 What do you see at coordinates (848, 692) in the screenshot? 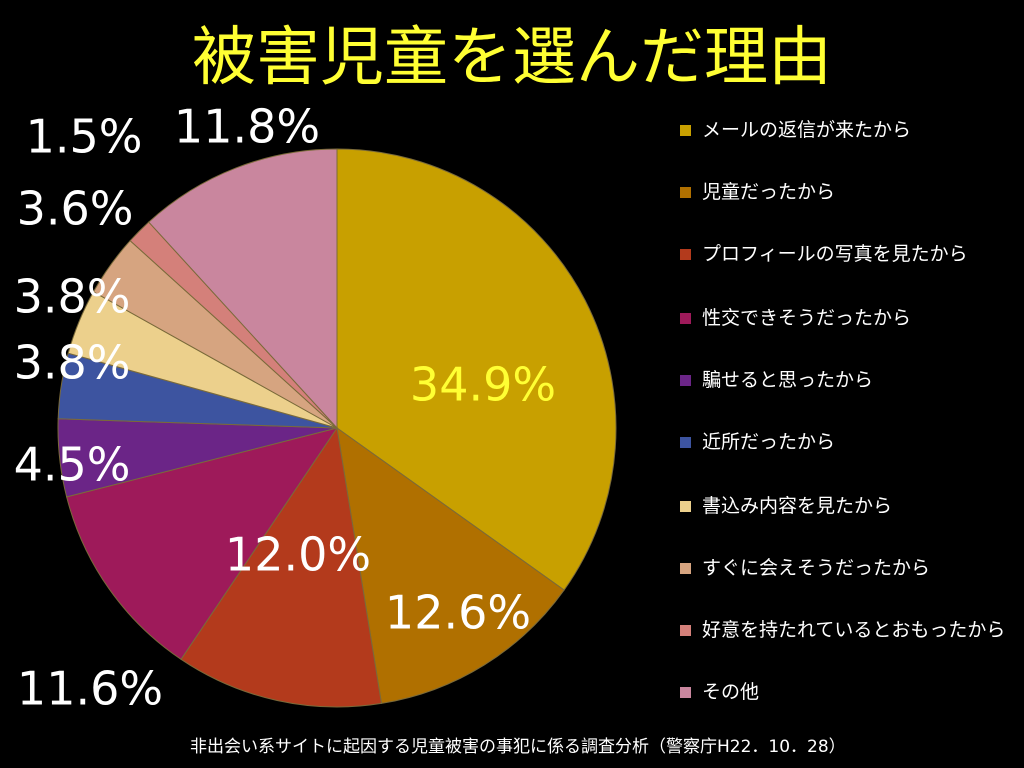
I see `legend-item-10: その他` at bounding box center [848, 692].